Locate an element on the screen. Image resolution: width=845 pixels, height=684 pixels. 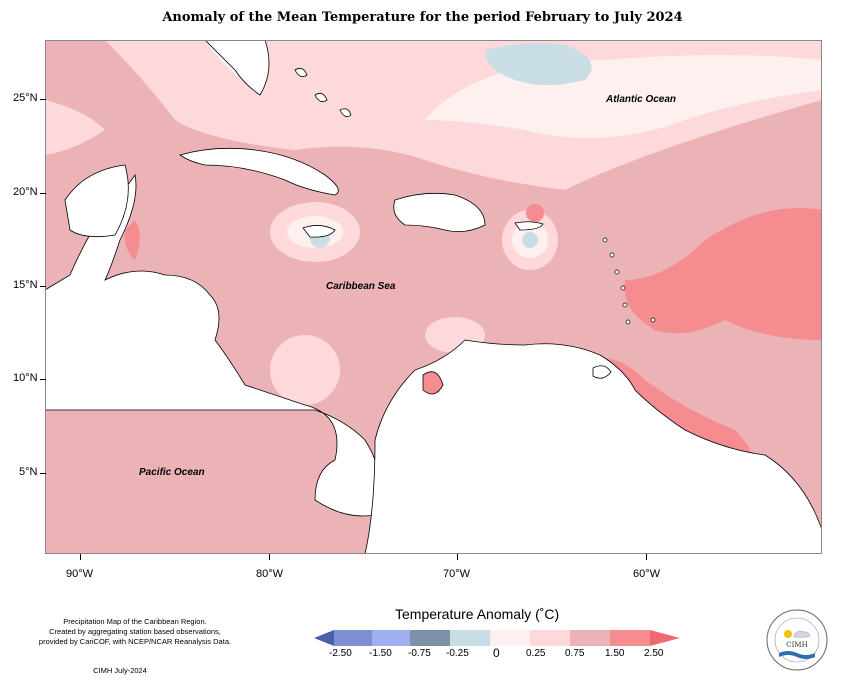
xtick-label-70w: 70°W is located at coordinates (457, 574).